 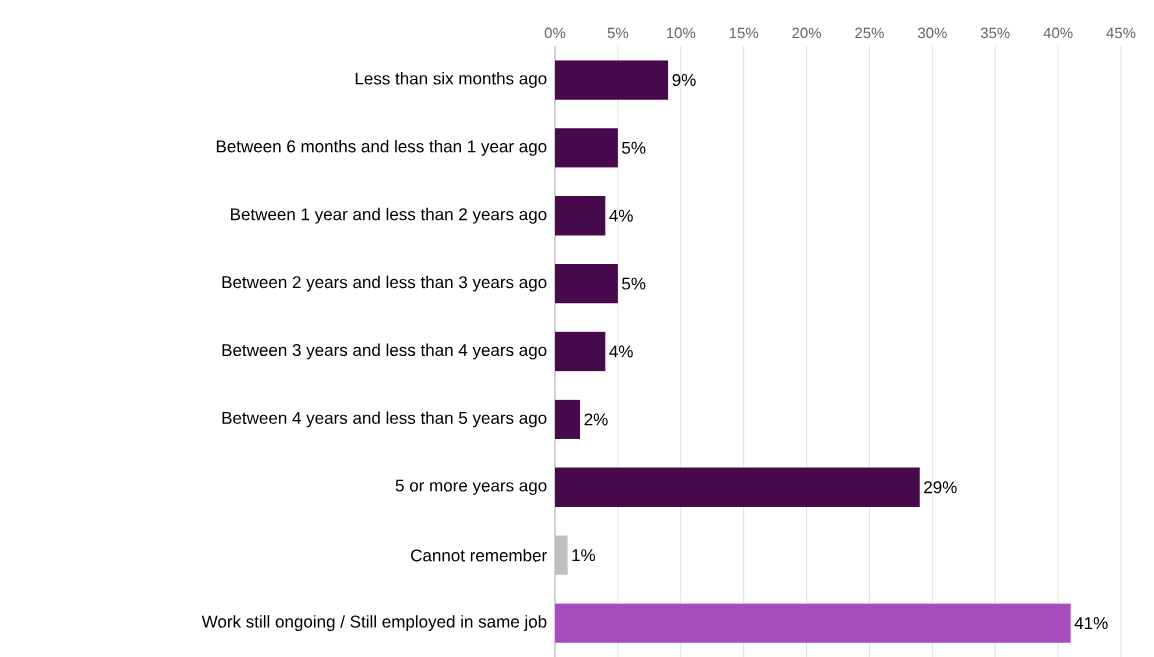 I want to click on x-tick-label: 40%, so click(x=1058, y=33).